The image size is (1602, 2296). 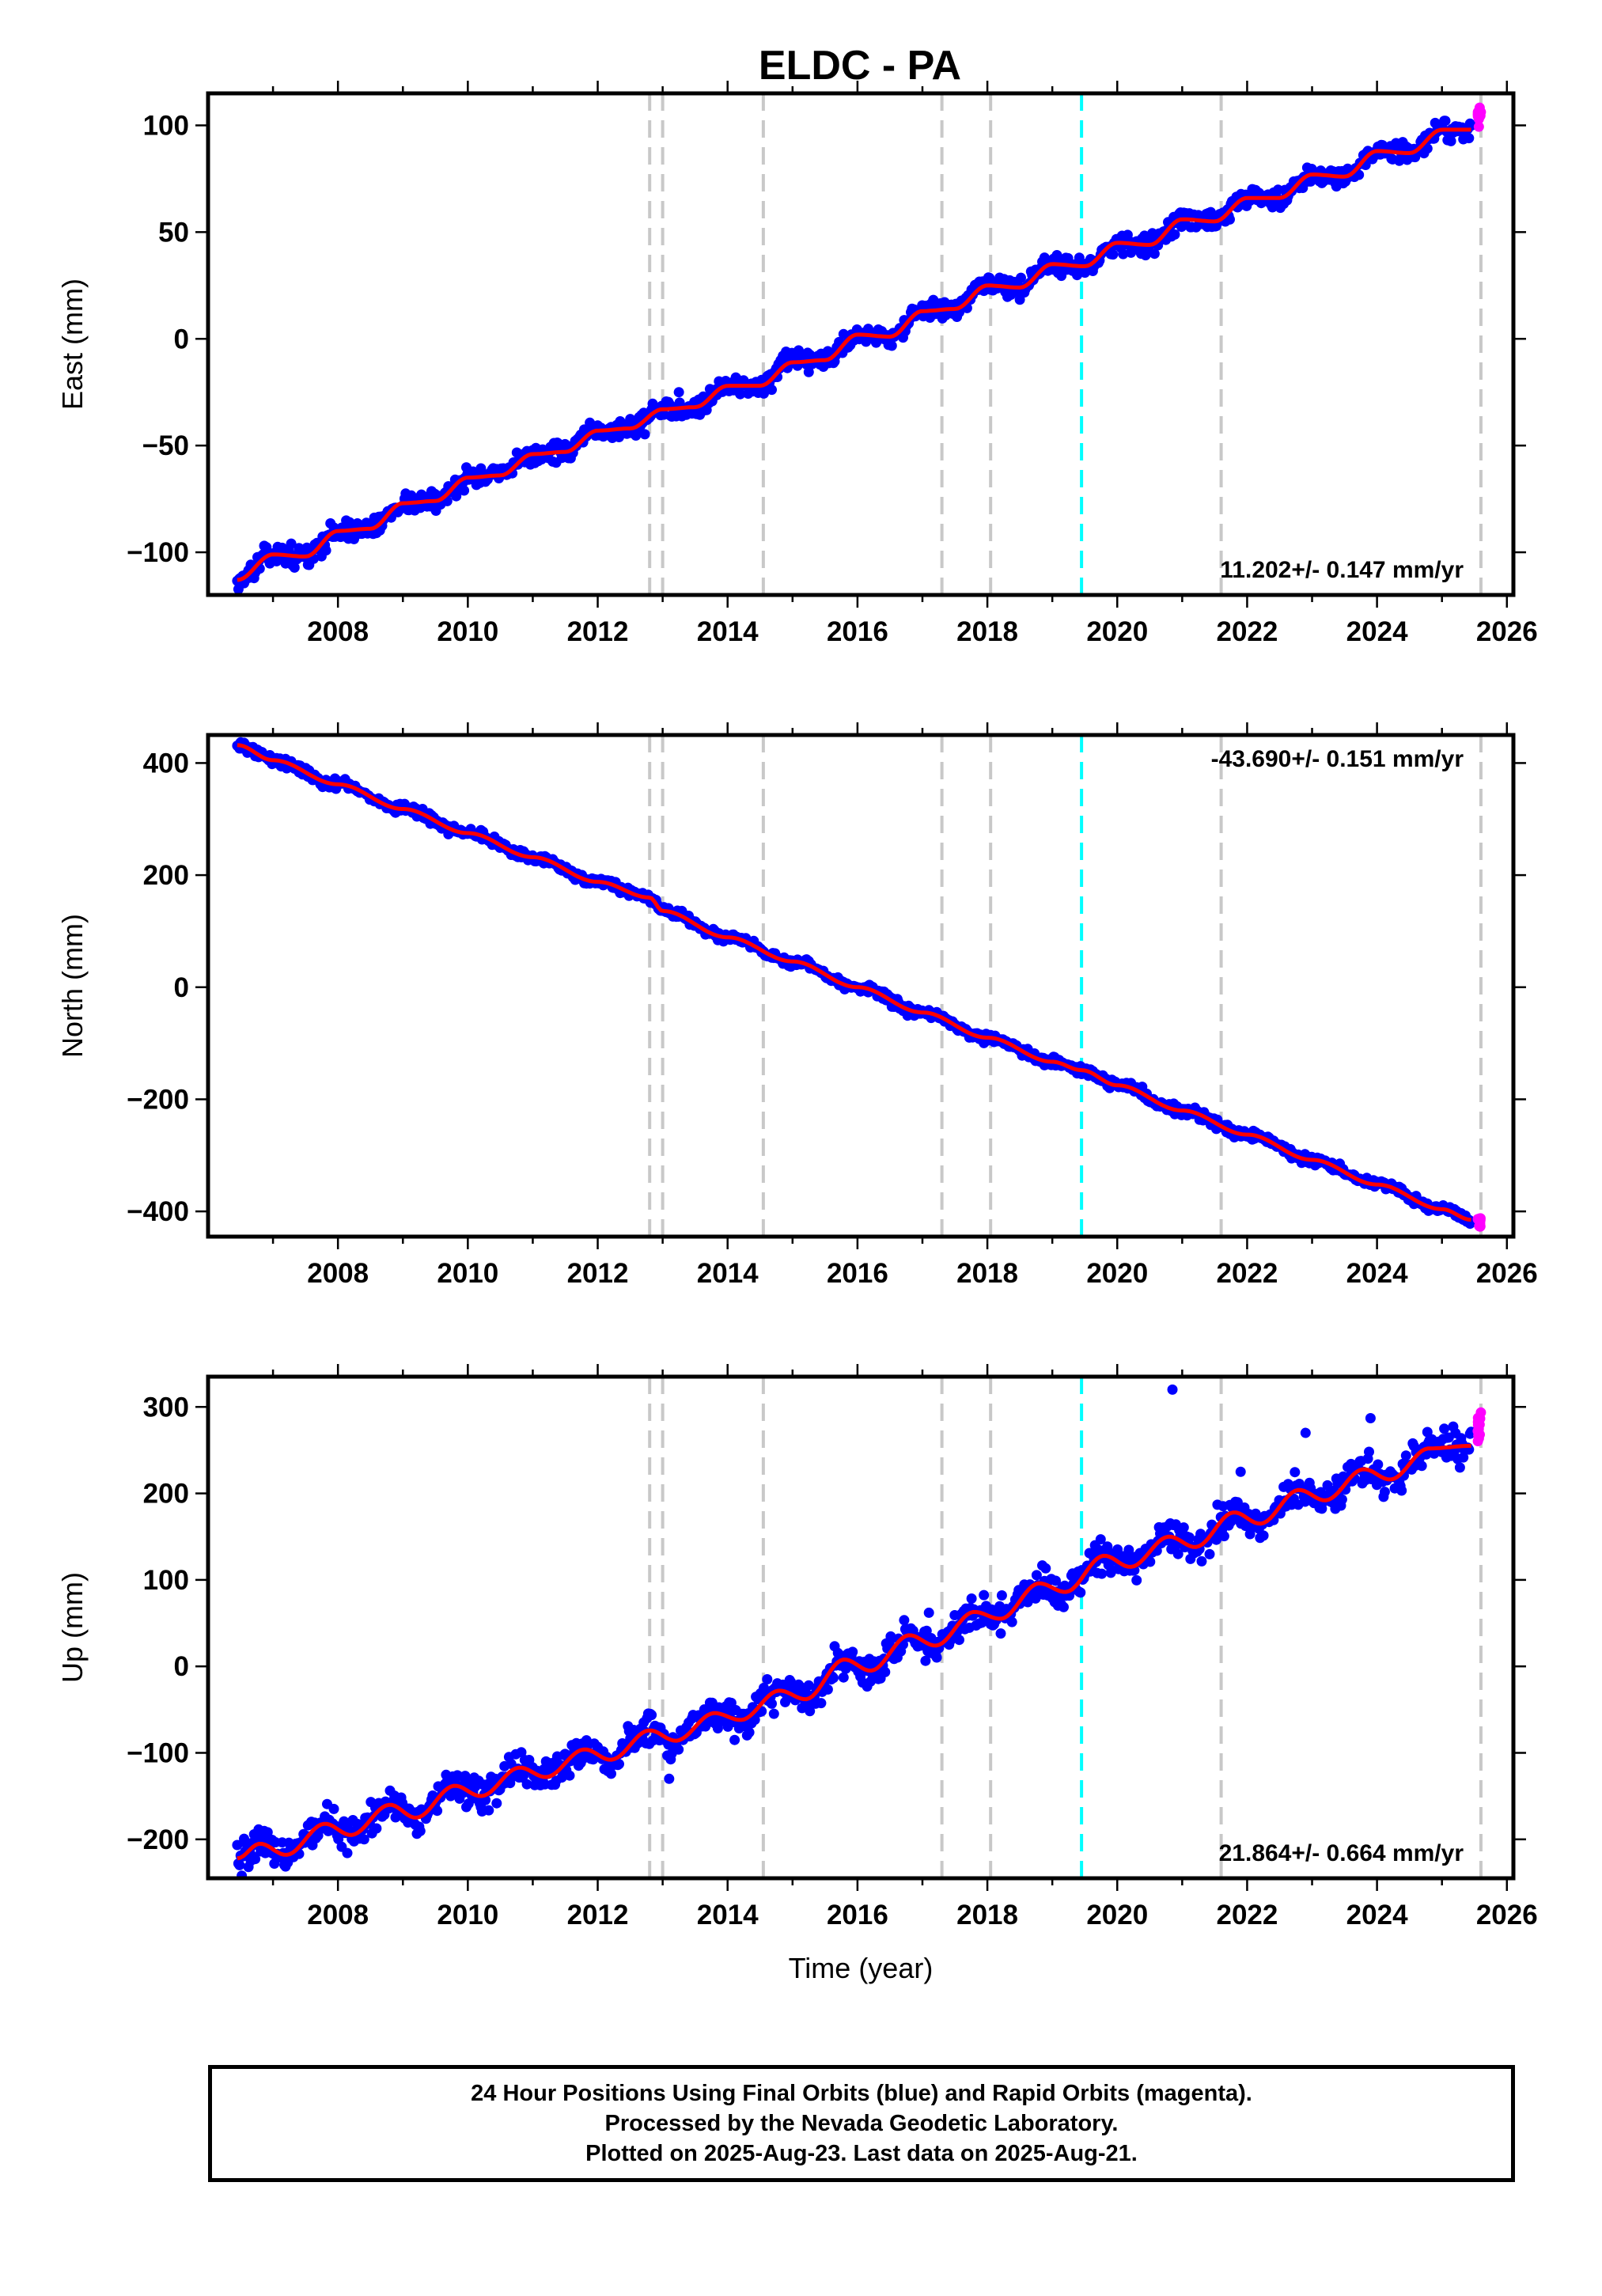 What do you see at coordinates (338, 1273) in the screenshot?
I see `north-x-tick-label: 2008` at bounding box center [338, 1273].